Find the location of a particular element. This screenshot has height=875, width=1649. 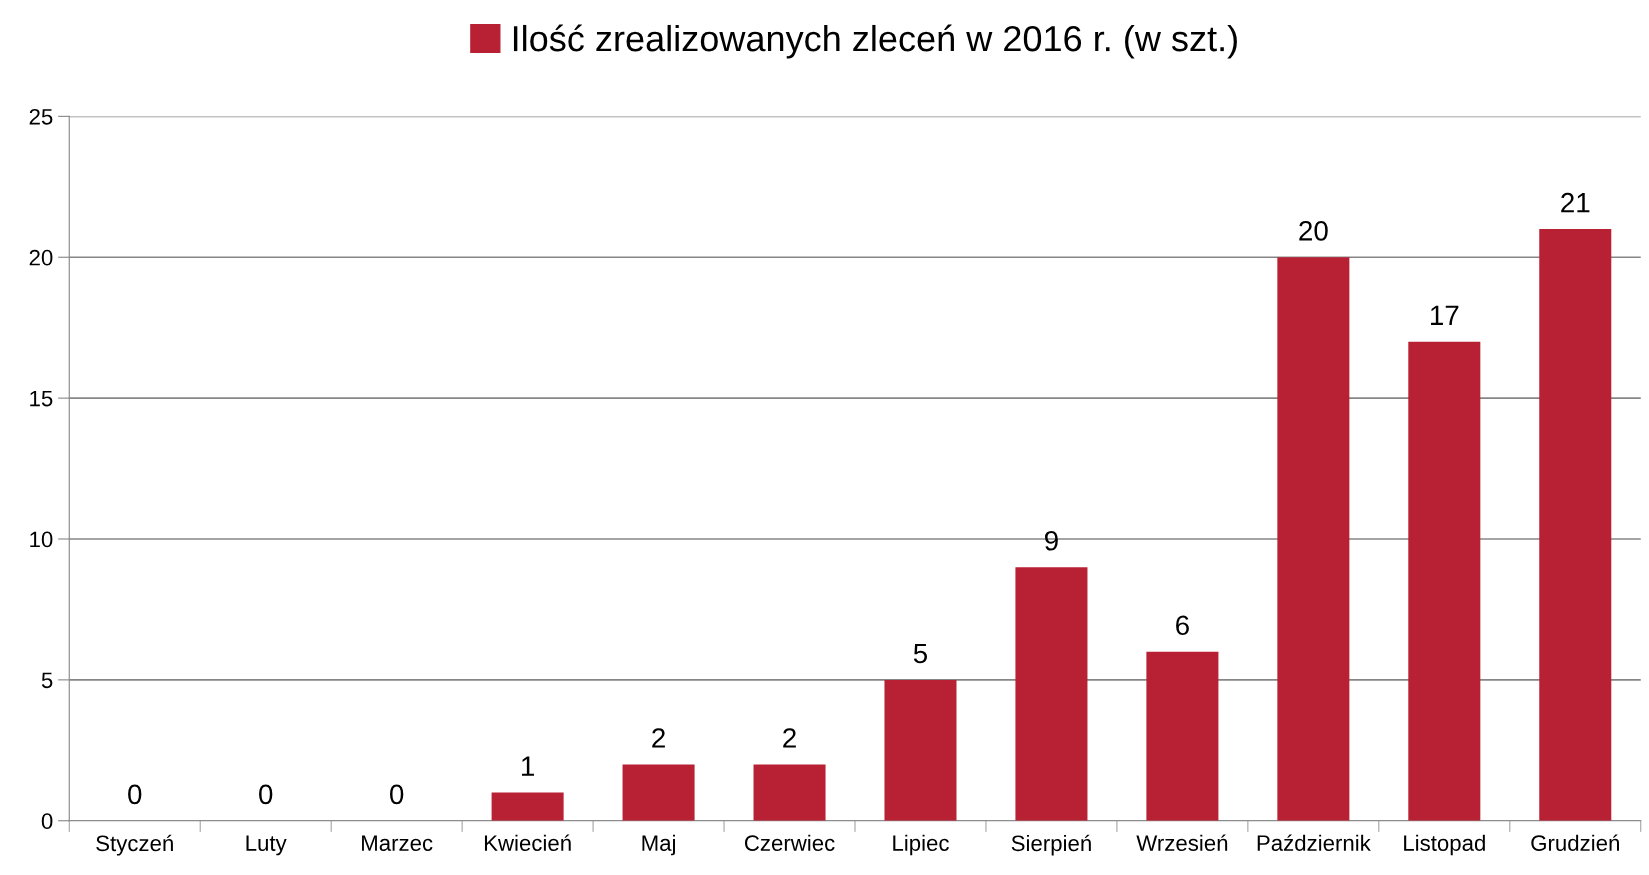

x-tick-label: Styczeń is located at coordinates (134, 845).